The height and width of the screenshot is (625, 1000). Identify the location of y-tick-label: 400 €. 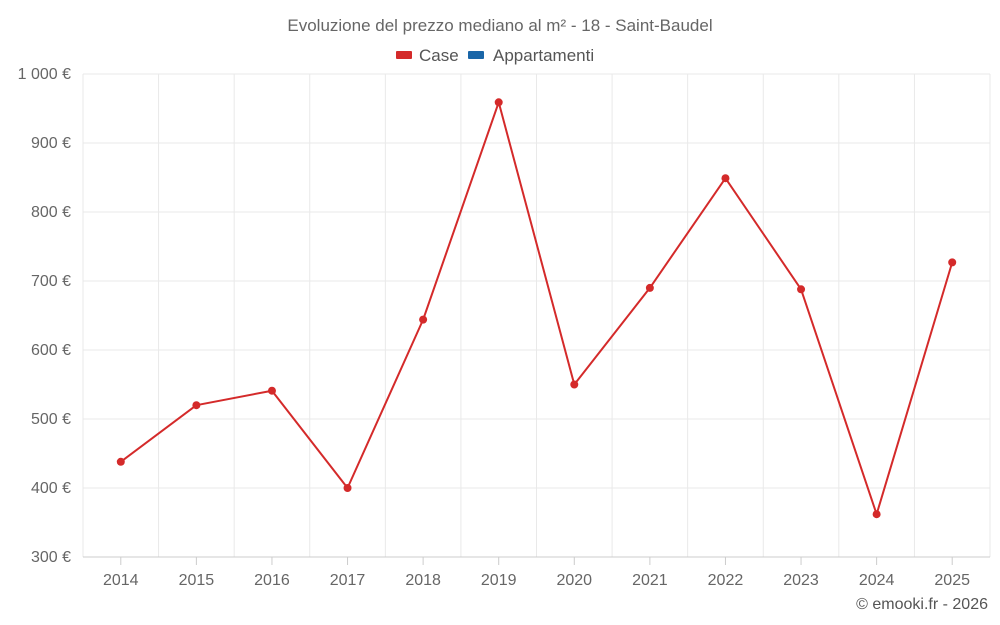
(51, 488).